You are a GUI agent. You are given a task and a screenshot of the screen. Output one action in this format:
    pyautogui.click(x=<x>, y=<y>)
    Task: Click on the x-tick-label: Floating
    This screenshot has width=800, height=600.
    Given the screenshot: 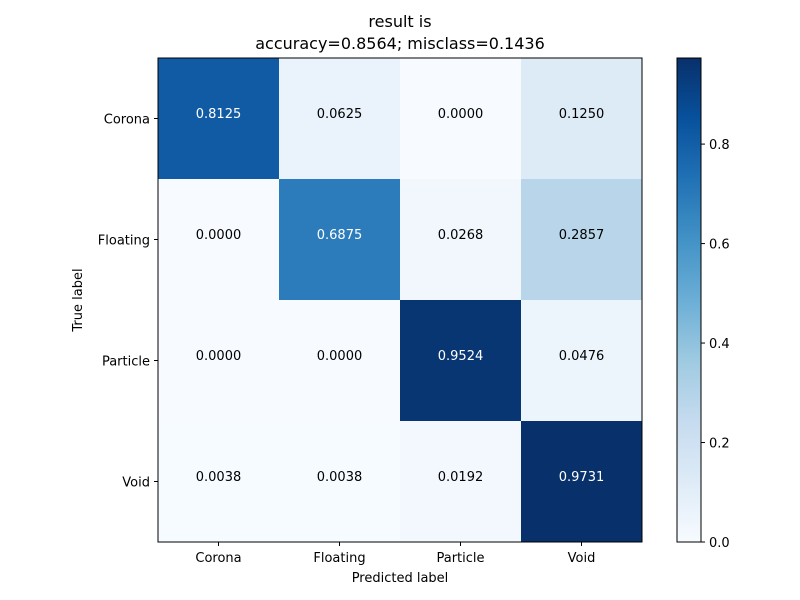 What is the action you would take?
    pyautogui.click(x=339, y=558)
    